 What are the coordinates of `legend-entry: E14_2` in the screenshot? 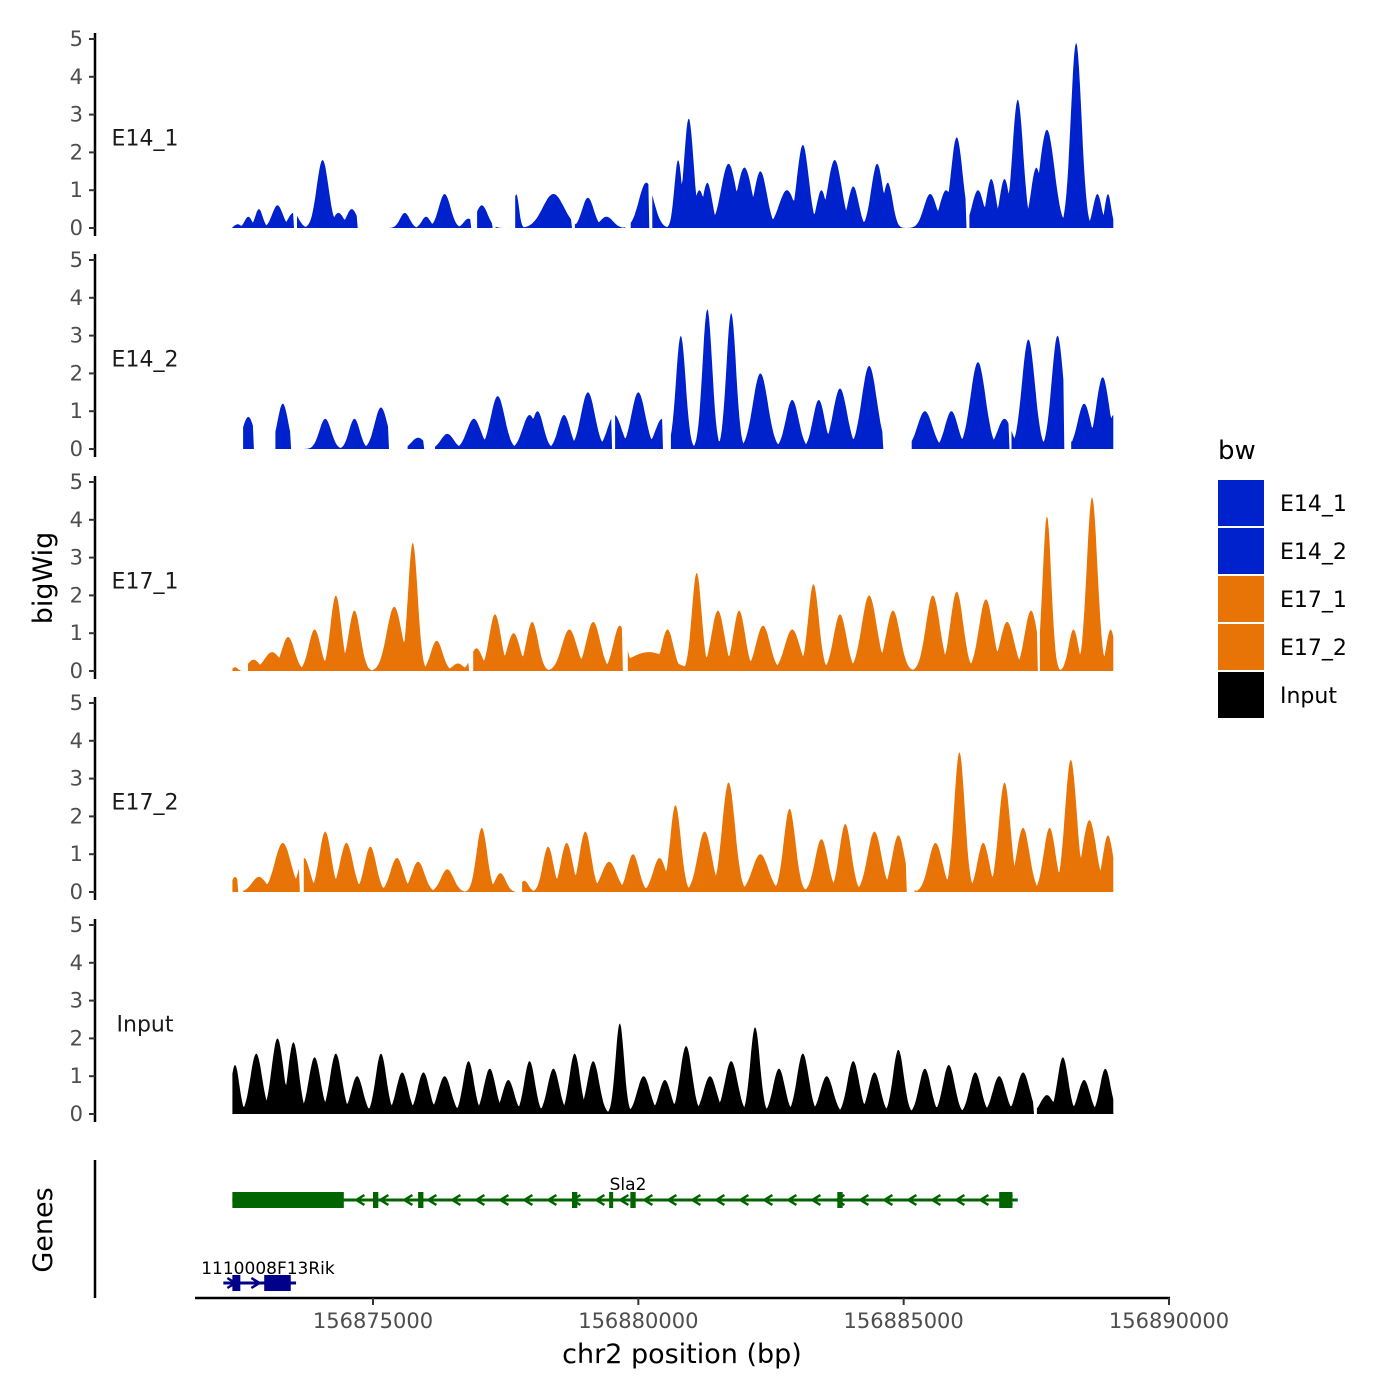 It's located at (1282, 551).